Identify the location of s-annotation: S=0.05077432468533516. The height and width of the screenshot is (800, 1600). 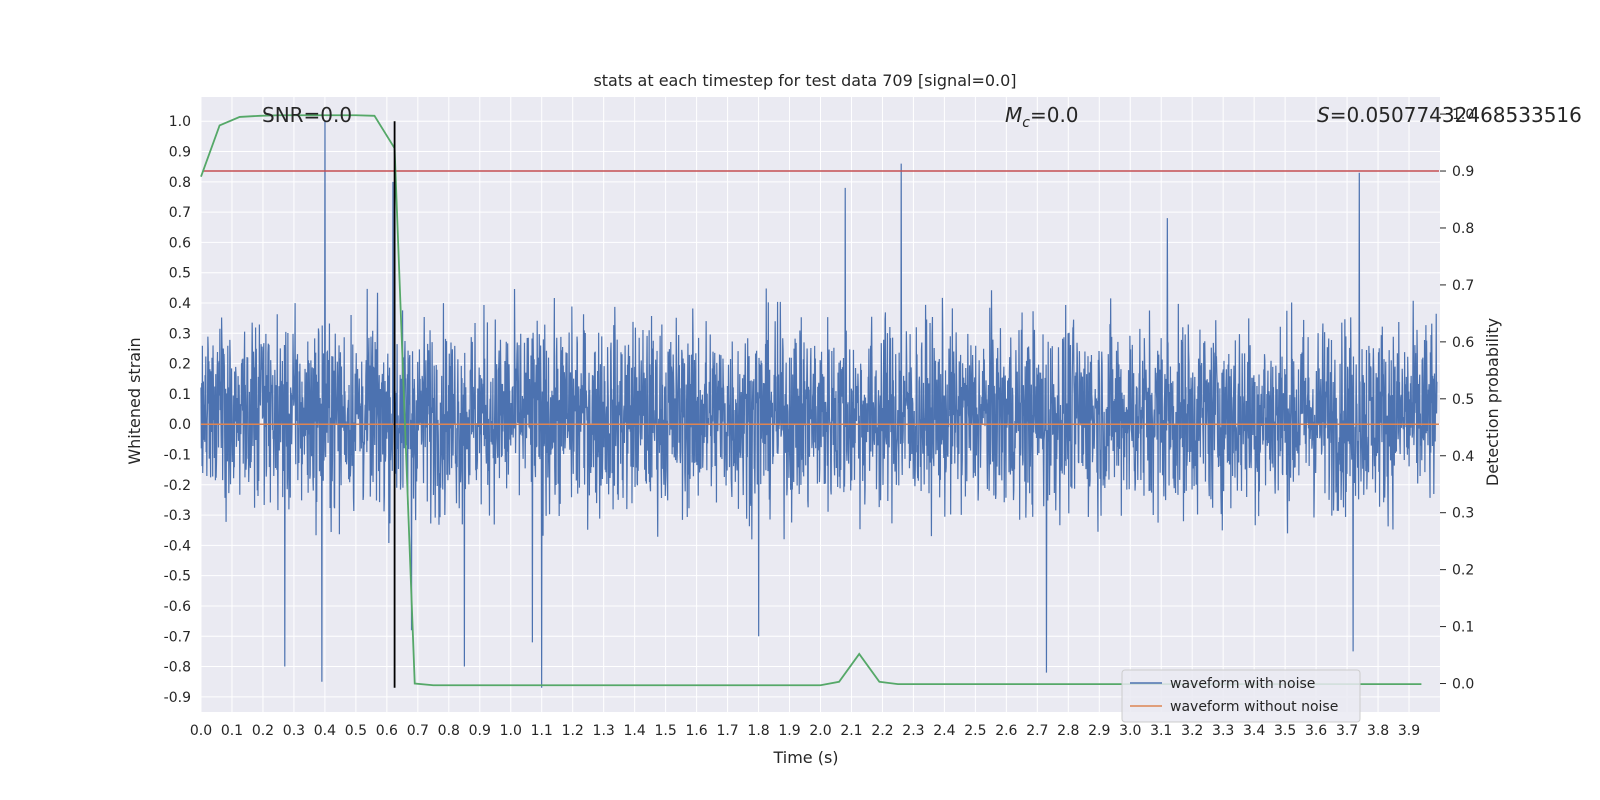
(1449, 115).